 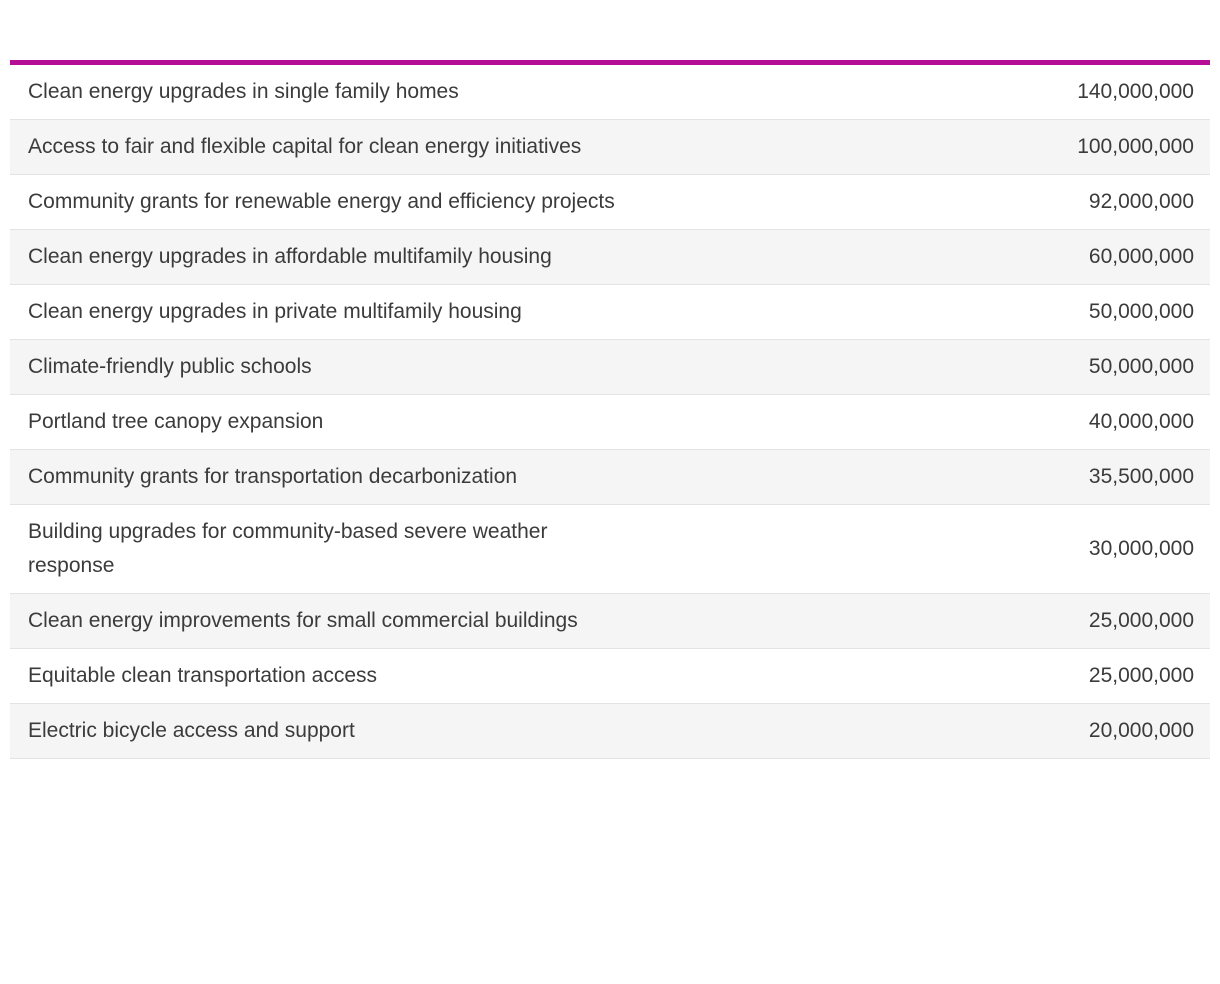 What do you see at coordinates (191, 730) in the screenshot?
I see `row-label: Electric bicycle access and support` at bounding box center [191, 730].